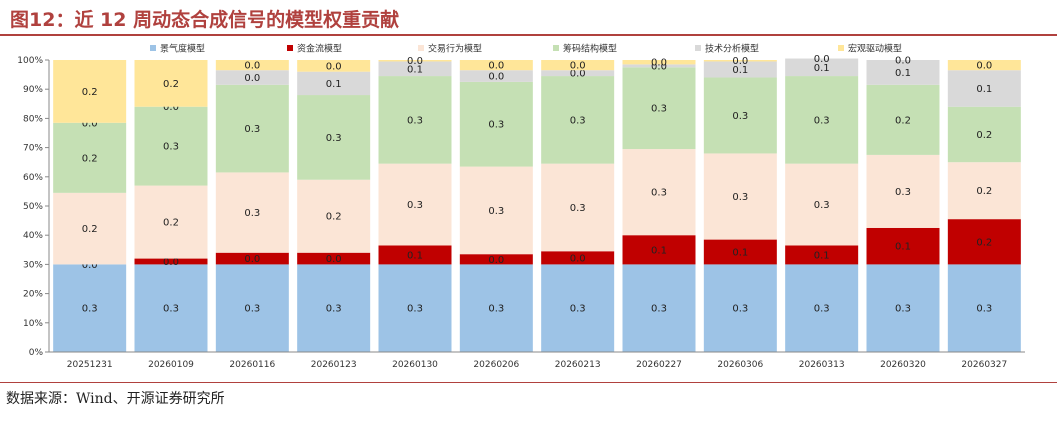  I want to click on data-label-6-20260109: 0.2, so click(171, 84).